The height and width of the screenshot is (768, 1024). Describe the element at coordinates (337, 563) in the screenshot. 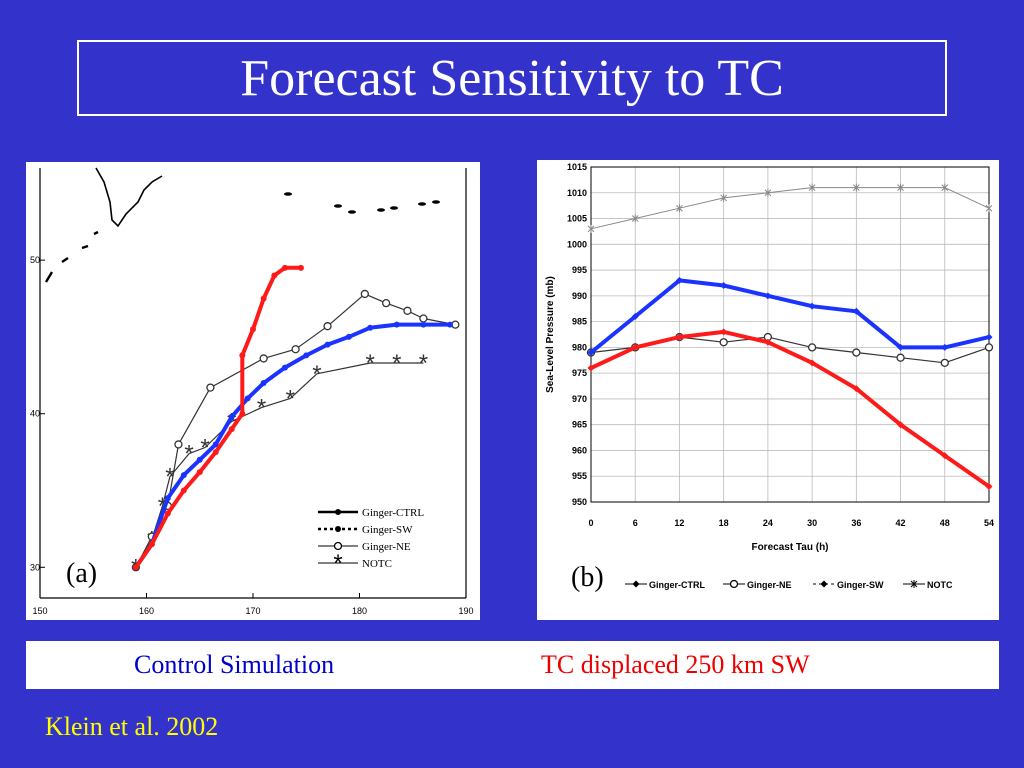

I see `legend-marker: *` at that location.